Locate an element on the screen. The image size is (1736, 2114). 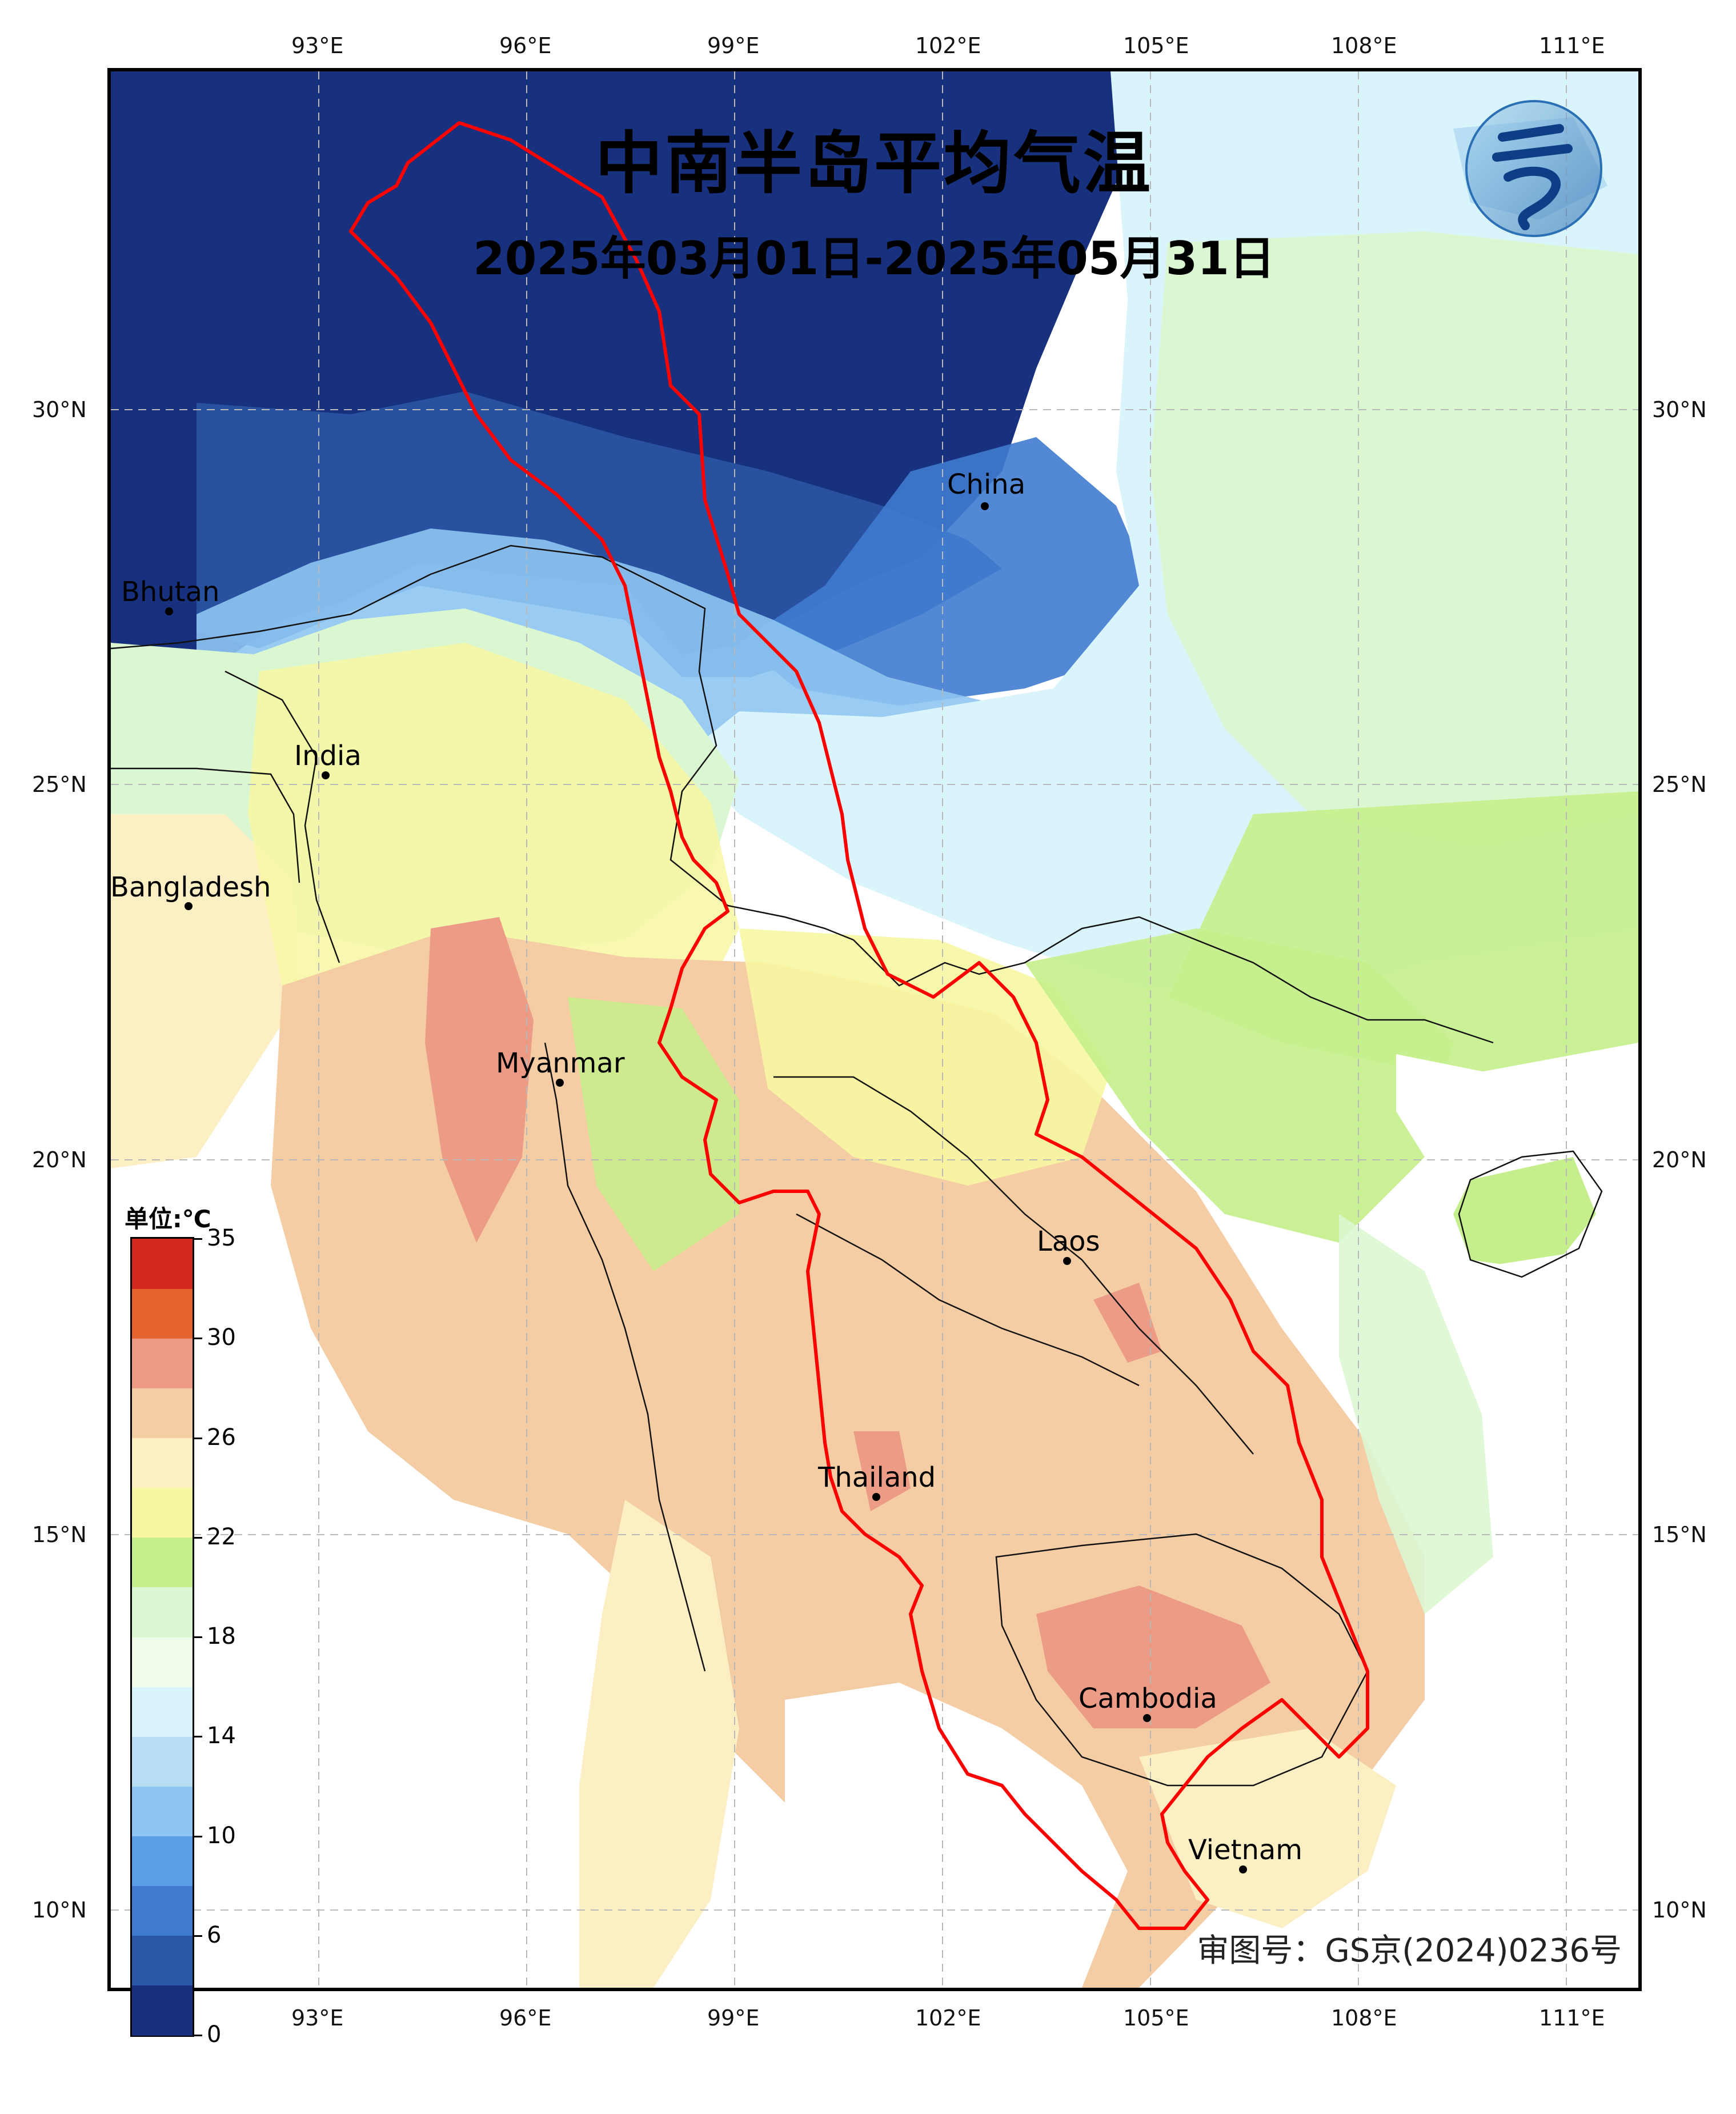
approval-number: 审图号：GS京(2024)0236号 is located at coordinates (1409, 1951).